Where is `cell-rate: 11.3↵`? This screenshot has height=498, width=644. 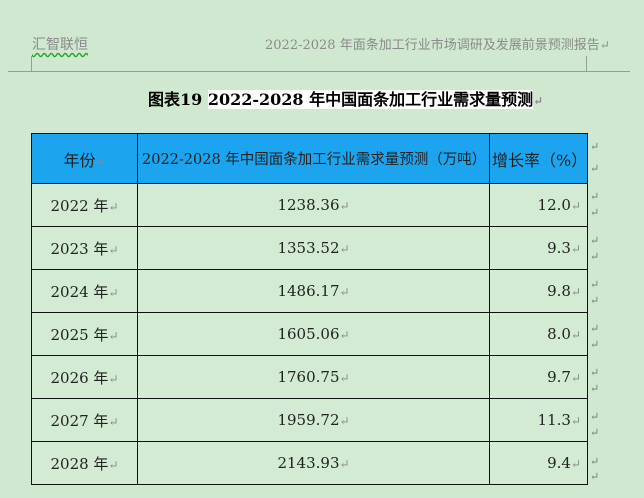 cell-rate: 11.3↵ is located at coordinates (538, 420).